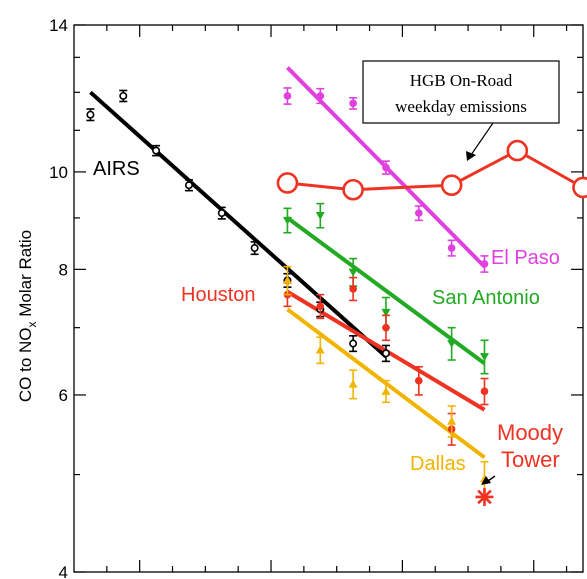 Image resolution: width=587 pixels, height=579 pixels. Describe the element at coordinates (484, 497) in the screenshot. I see `point-moody-tower` at that location.